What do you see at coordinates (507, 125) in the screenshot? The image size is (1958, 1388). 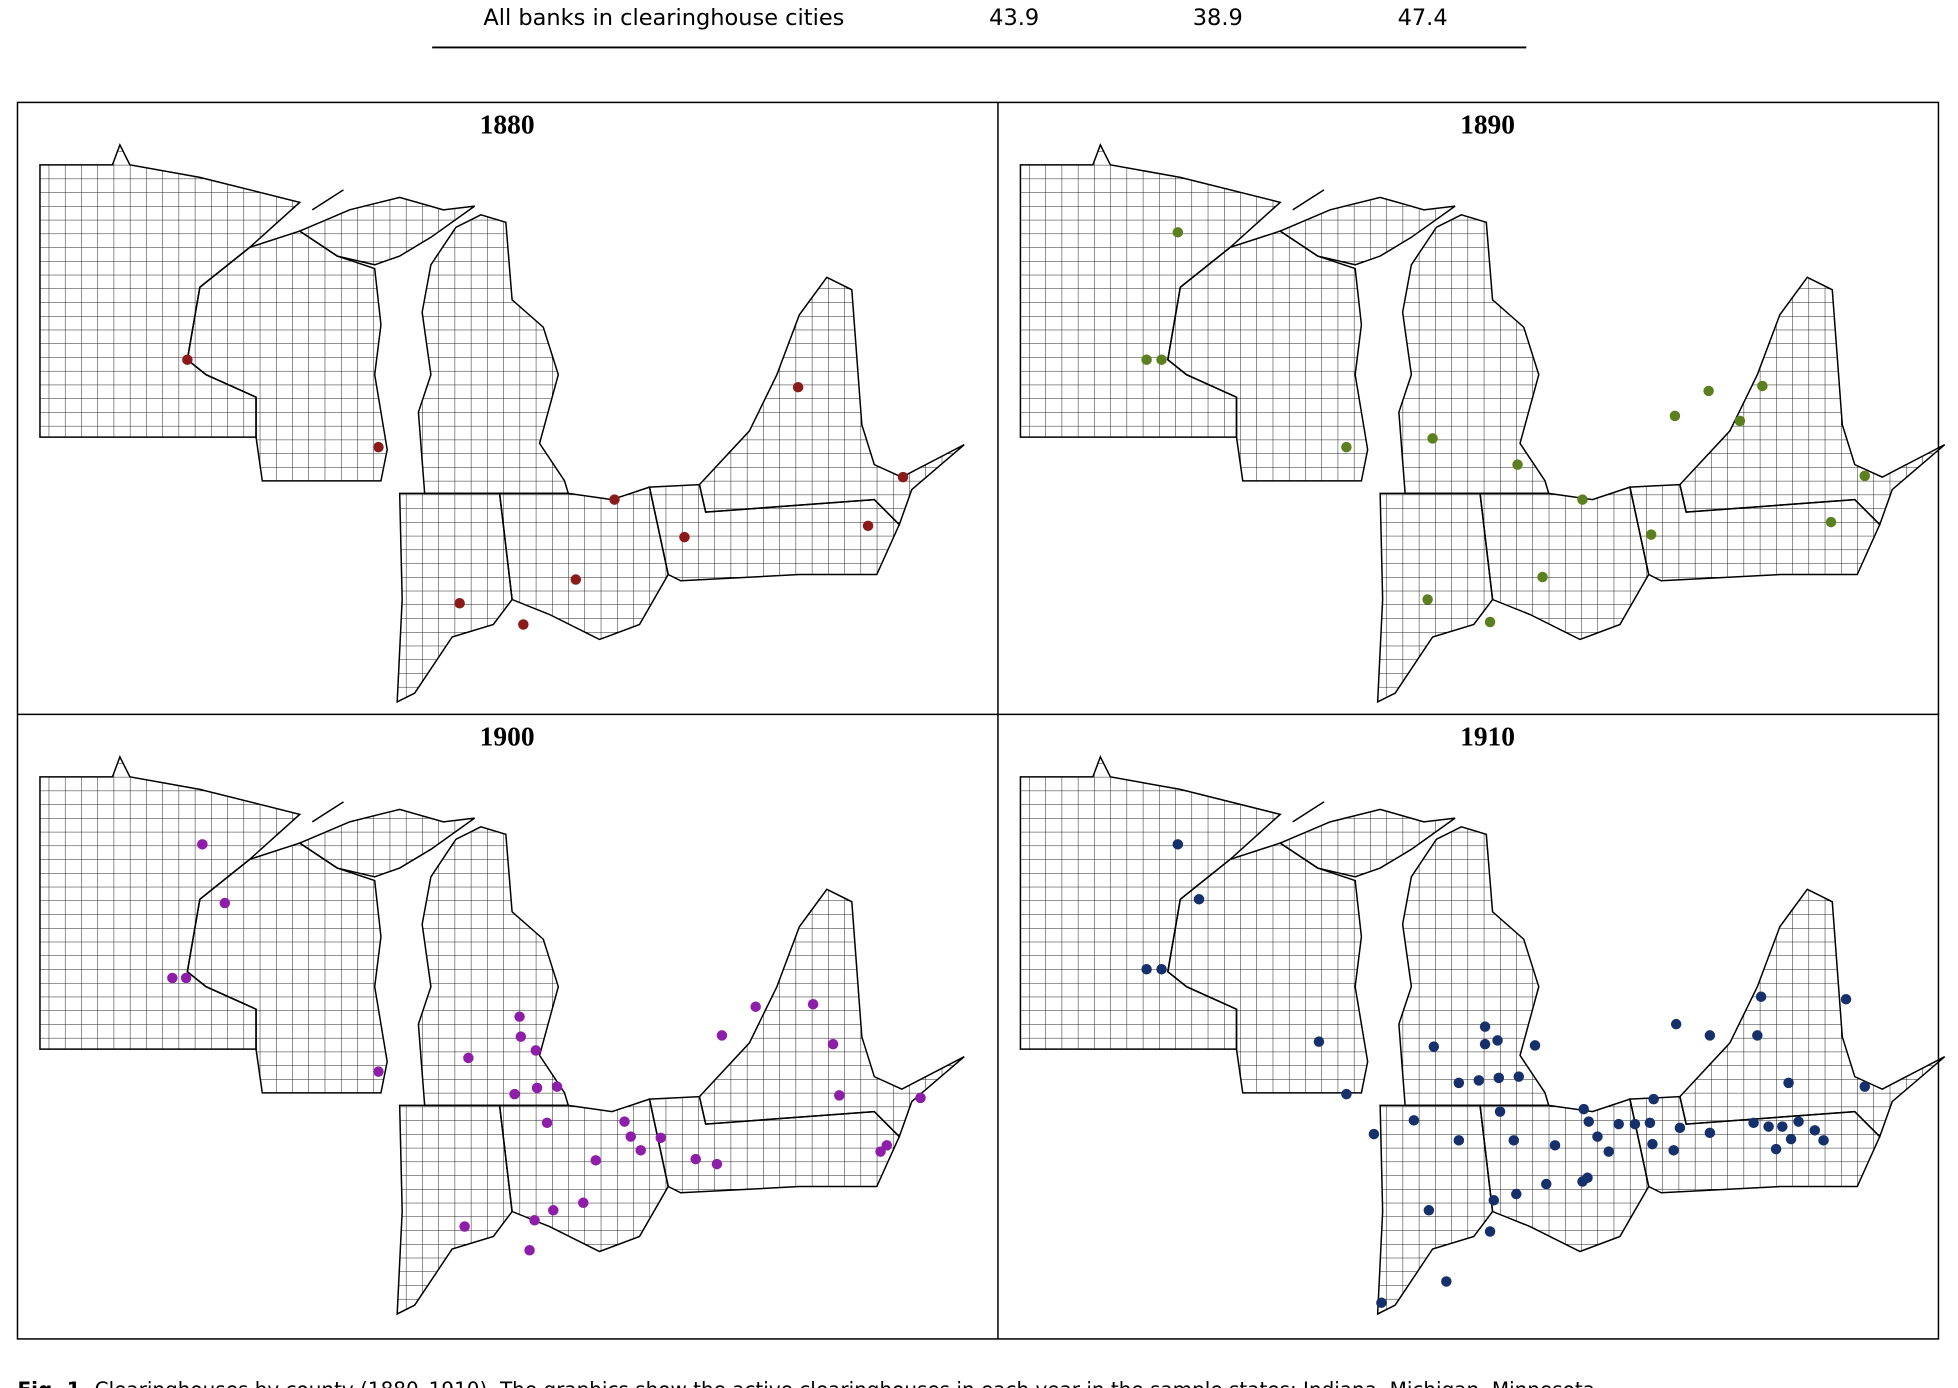 I see `panel-title: 1880` at bounding box center [507, 125].